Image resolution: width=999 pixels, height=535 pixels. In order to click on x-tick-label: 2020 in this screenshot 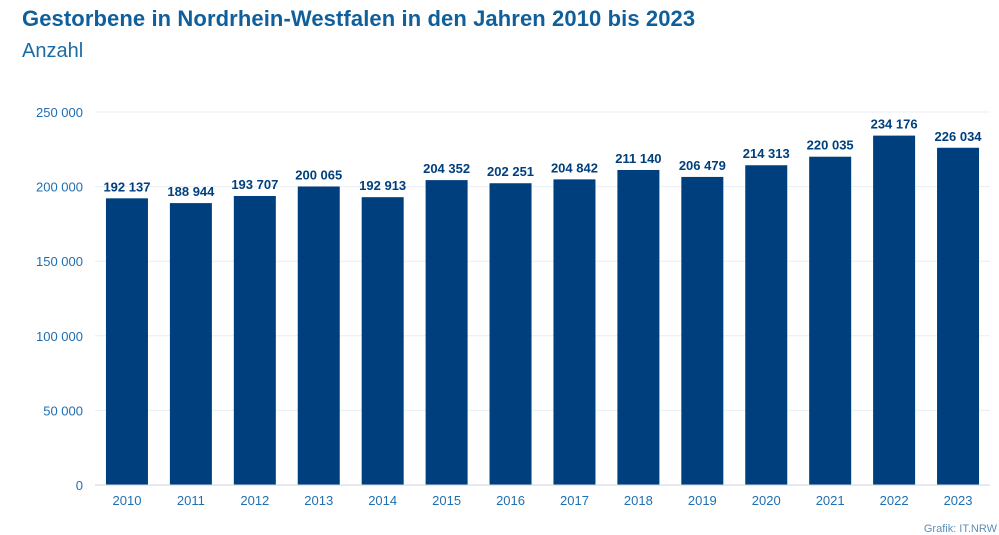, I will do `click(766, 500)`.